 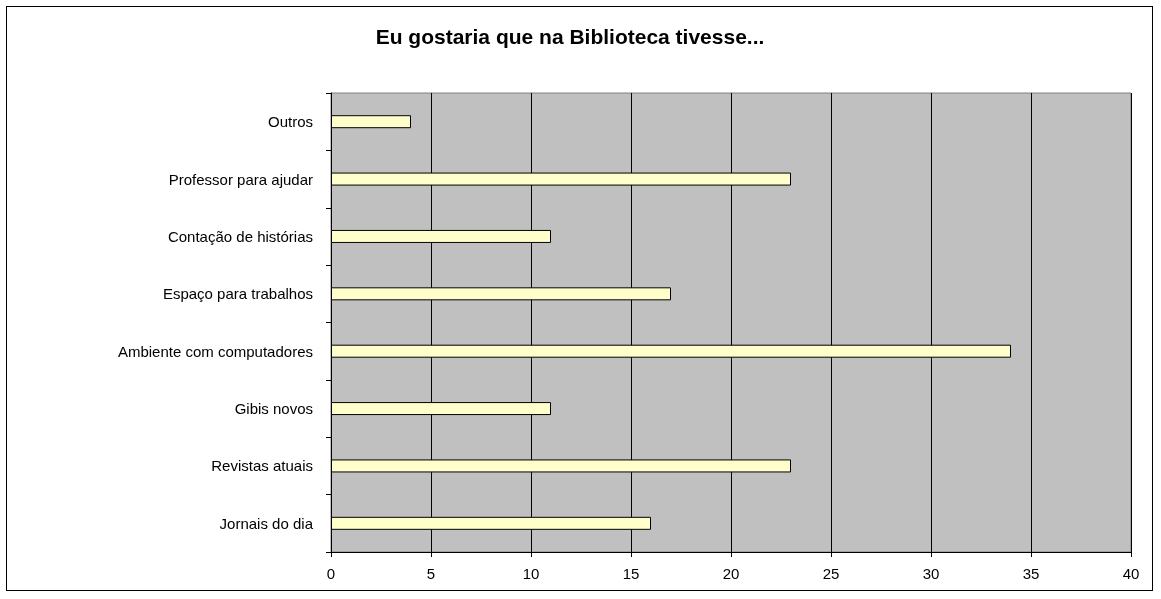 What do you see at coordinates (531, 573) in the screenshot?
I see `x-tick-label: 10` at bounding box center [531, 573].